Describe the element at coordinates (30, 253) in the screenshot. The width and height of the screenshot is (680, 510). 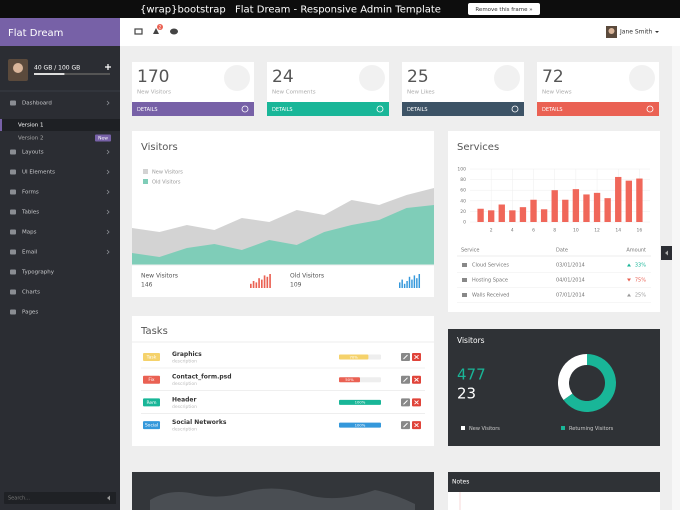
I see `menu-item: Email` at that location.